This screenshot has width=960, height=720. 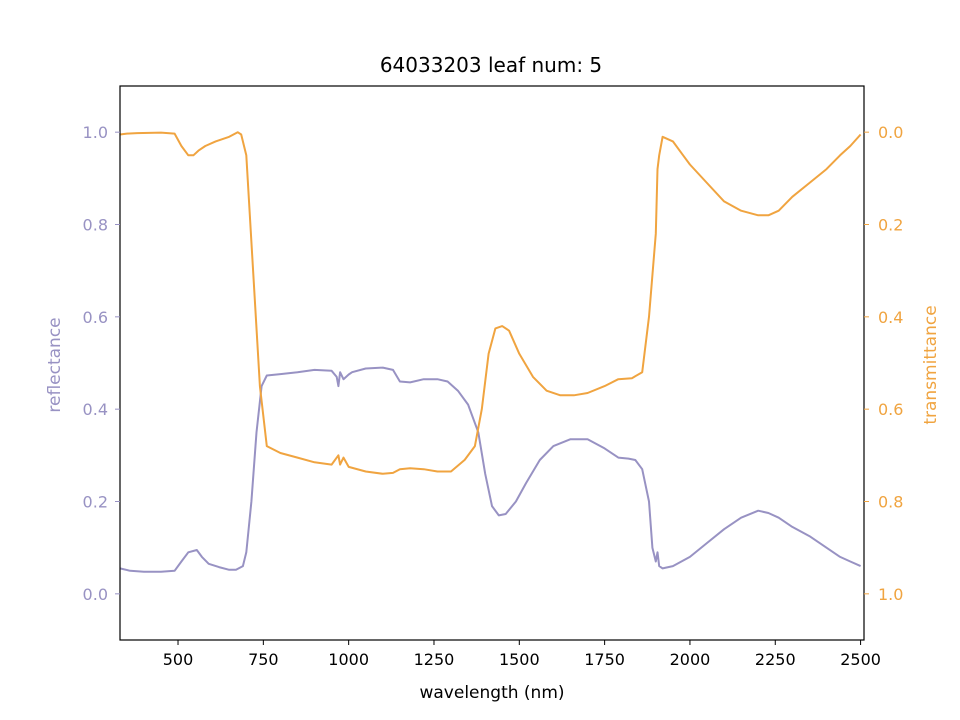 I want to click on right-y-tick-label: 0.8, so click(x=890, y=502).